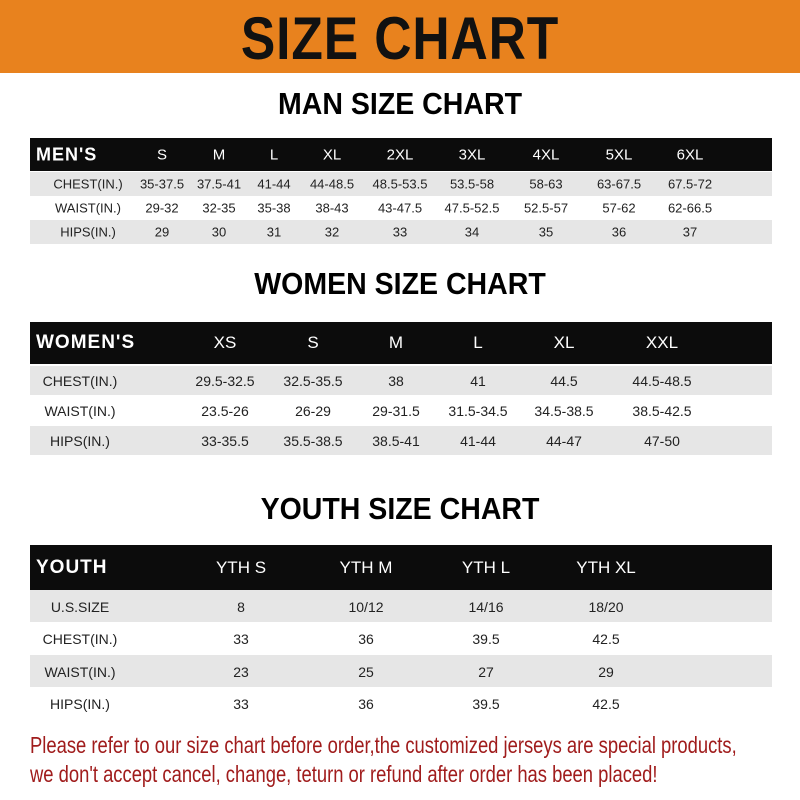  Describe the element at coordinates (546, 154) in the screenshot. I see `table-cell: 4XL` at that location.